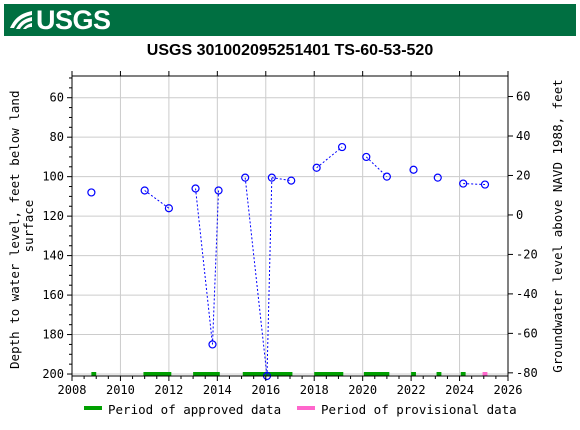  Describe the element at coordinates (314, 390) in the screenshot. I see `x-tick-label: 2018` at that location.